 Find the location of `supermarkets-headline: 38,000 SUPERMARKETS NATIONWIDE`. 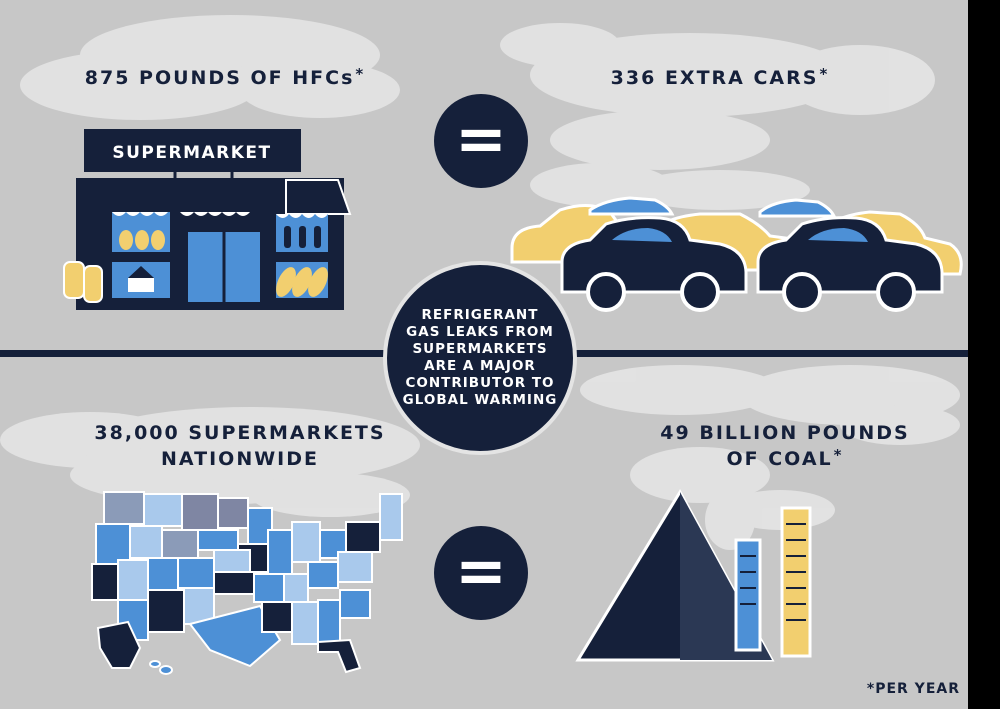

supermarkets-headline: 38,000 SUPERMARKETS NATIONWIDE is located at coordinates (240, 446).